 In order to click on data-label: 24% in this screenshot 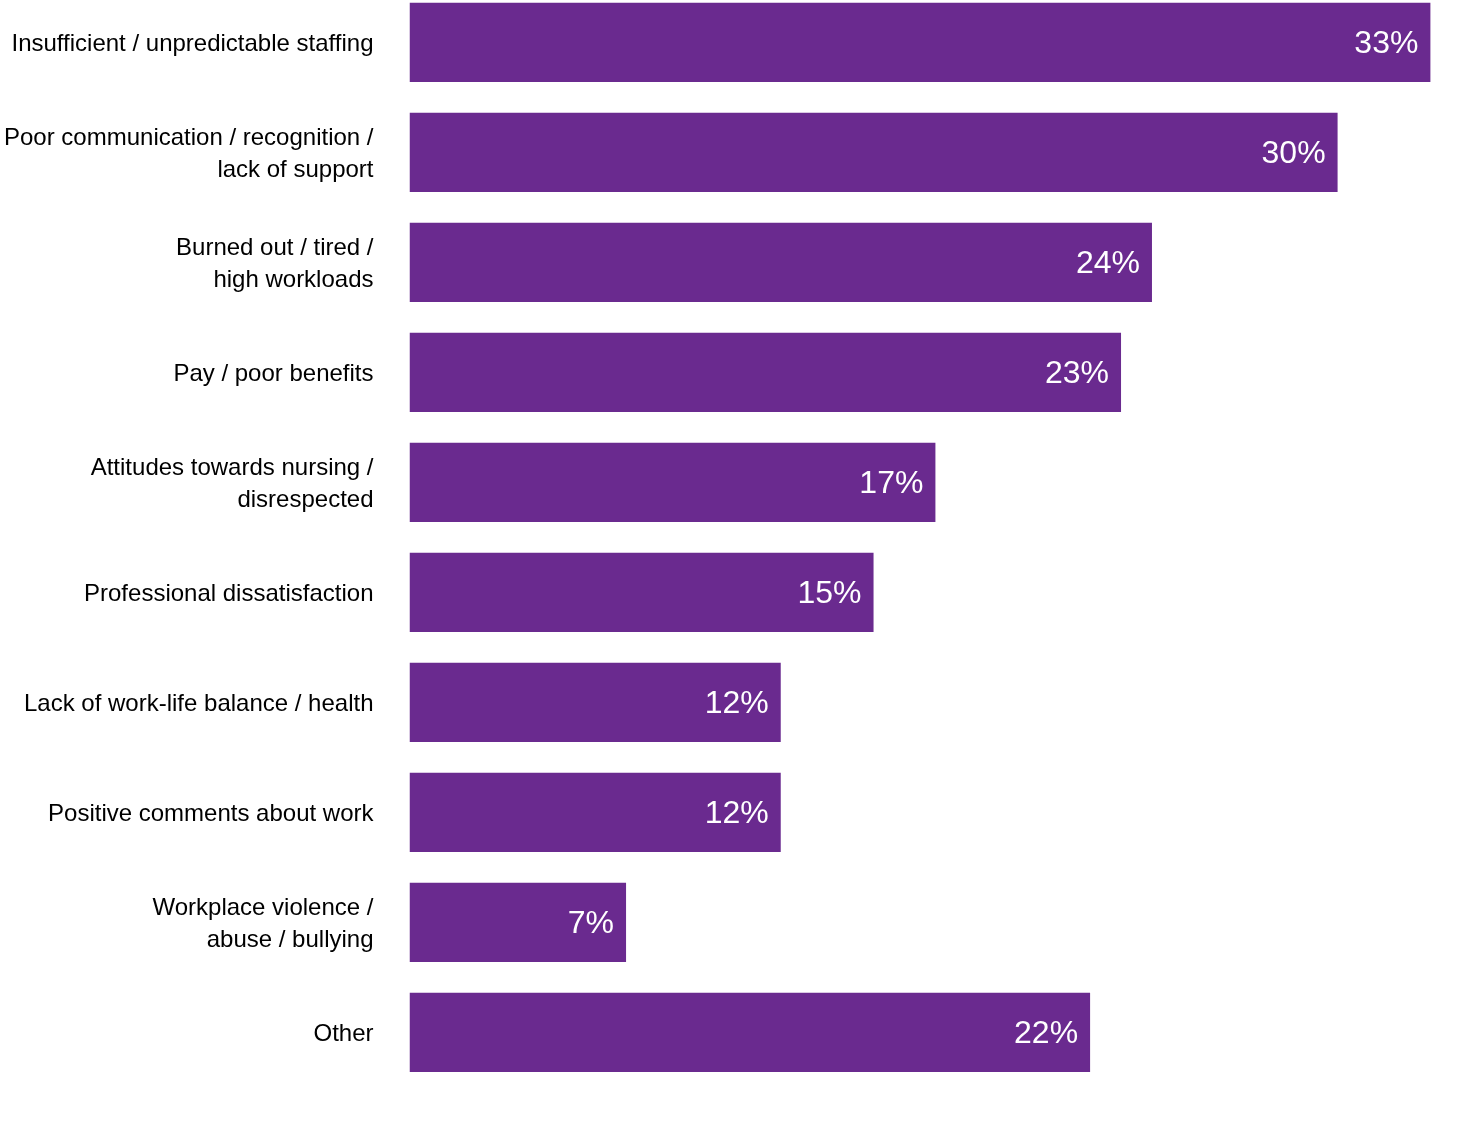, I will do `click(1107, 262)`.